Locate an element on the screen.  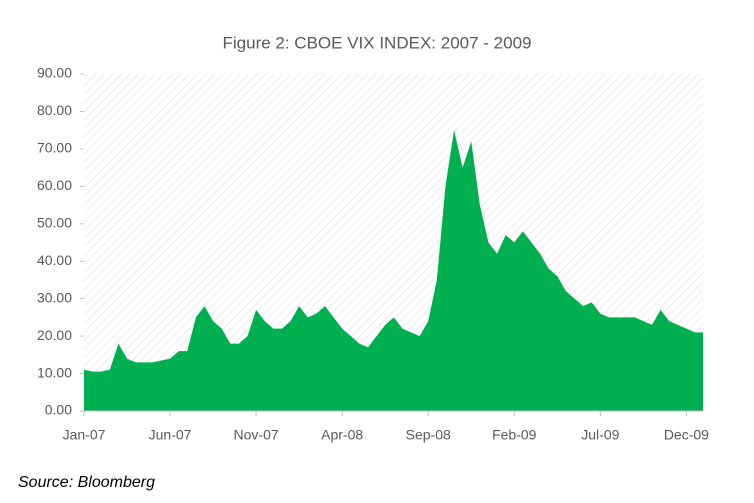
y-tick-label: 60.00 is located at coordinates (54, 185).